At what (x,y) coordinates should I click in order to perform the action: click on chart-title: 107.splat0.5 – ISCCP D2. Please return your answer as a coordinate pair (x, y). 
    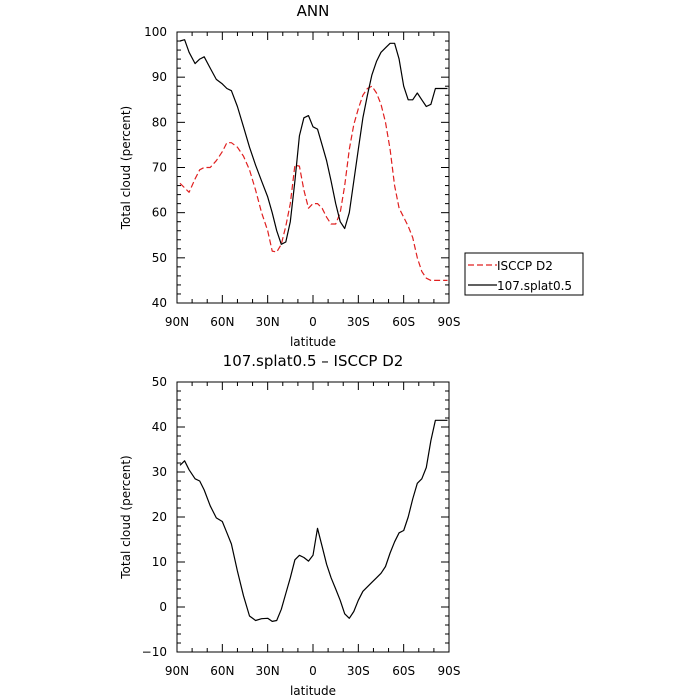
    Looking at the image, I should click on (313, 361).